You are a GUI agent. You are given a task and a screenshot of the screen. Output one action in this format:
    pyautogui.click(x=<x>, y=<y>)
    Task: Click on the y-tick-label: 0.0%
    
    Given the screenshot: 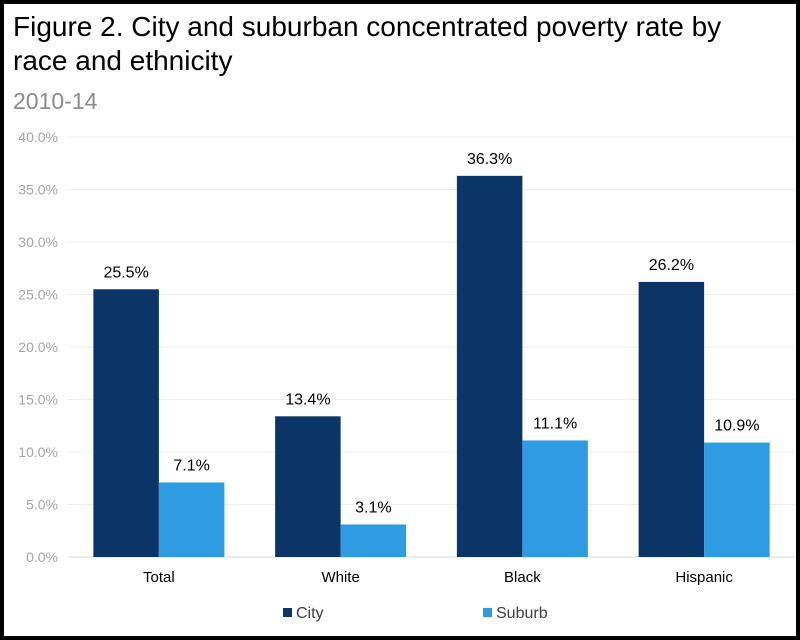 What is the action you would take?
    pyautogui.click(x=42, y=557)
    